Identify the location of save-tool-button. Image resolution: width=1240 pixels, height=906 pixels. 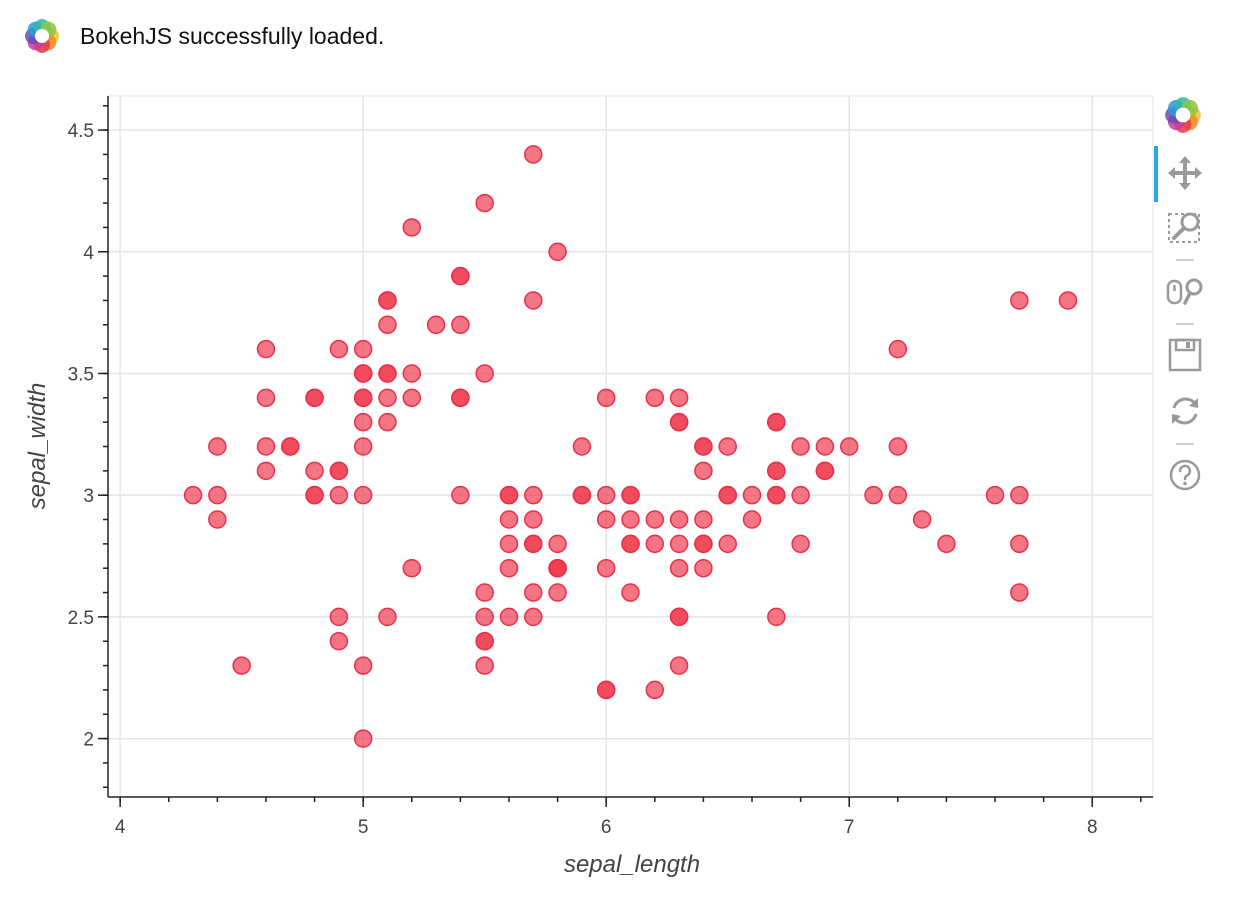
(1185, 355).